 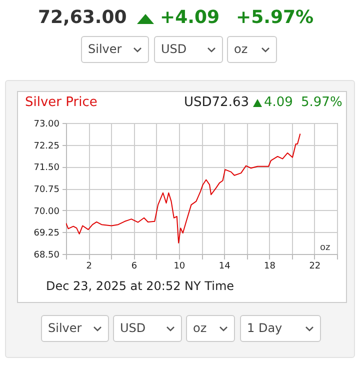 I want to click on x-tick-label: 18, so click(x=270, y=267).